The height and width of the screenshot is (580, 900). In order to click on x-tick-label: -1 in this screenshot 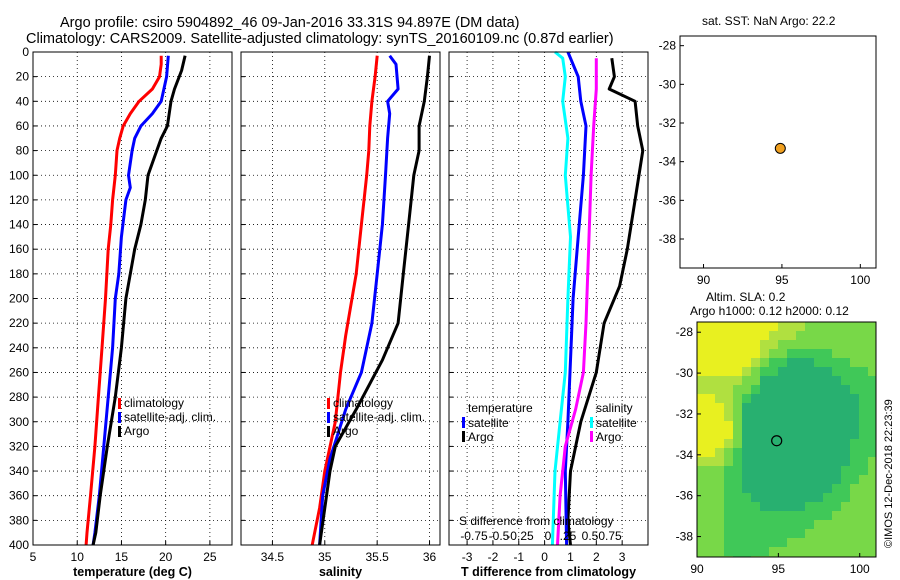, I will do `click(518, 557)`.